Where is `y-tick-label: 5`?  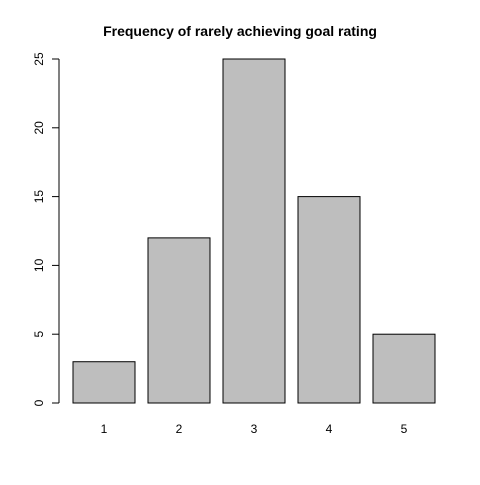
y-tick-label: 5 is located at coordinates (39, 334).